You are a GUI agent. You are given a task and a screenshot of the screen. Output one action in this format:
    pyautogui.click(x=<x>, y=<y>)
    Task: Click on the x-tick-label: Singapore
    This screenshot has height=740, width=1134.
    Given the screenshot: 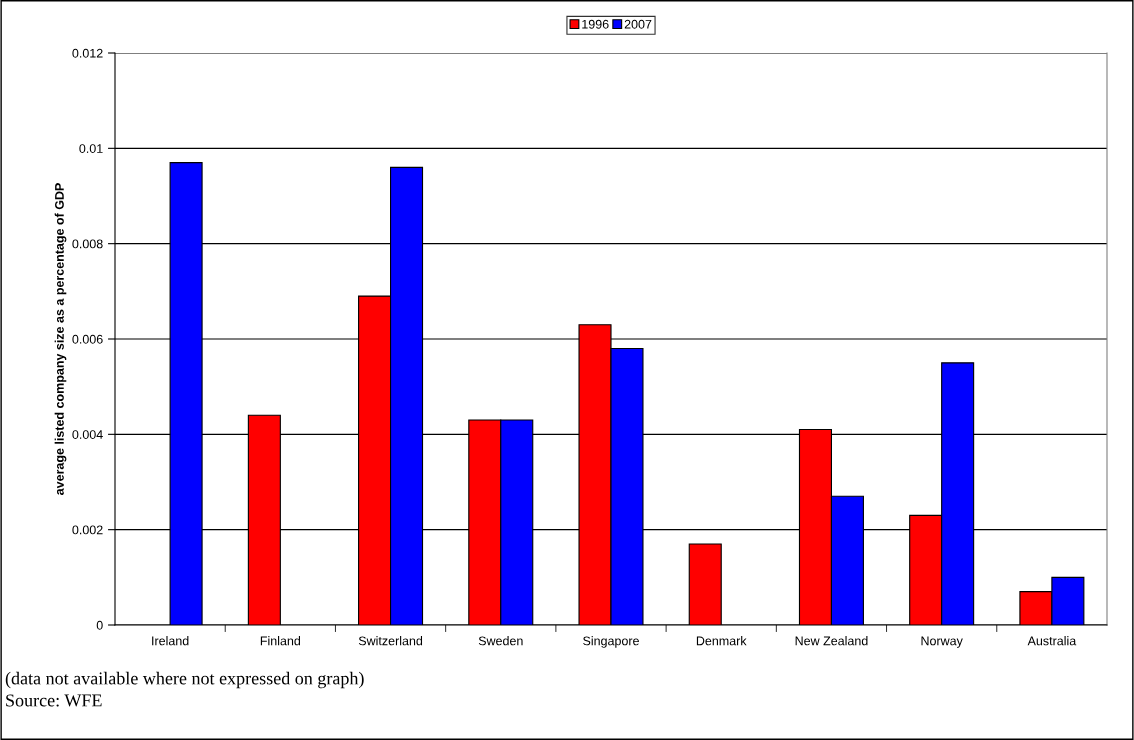 What is the action you would take?
    pyautogui.click(x=611, y=642)
    